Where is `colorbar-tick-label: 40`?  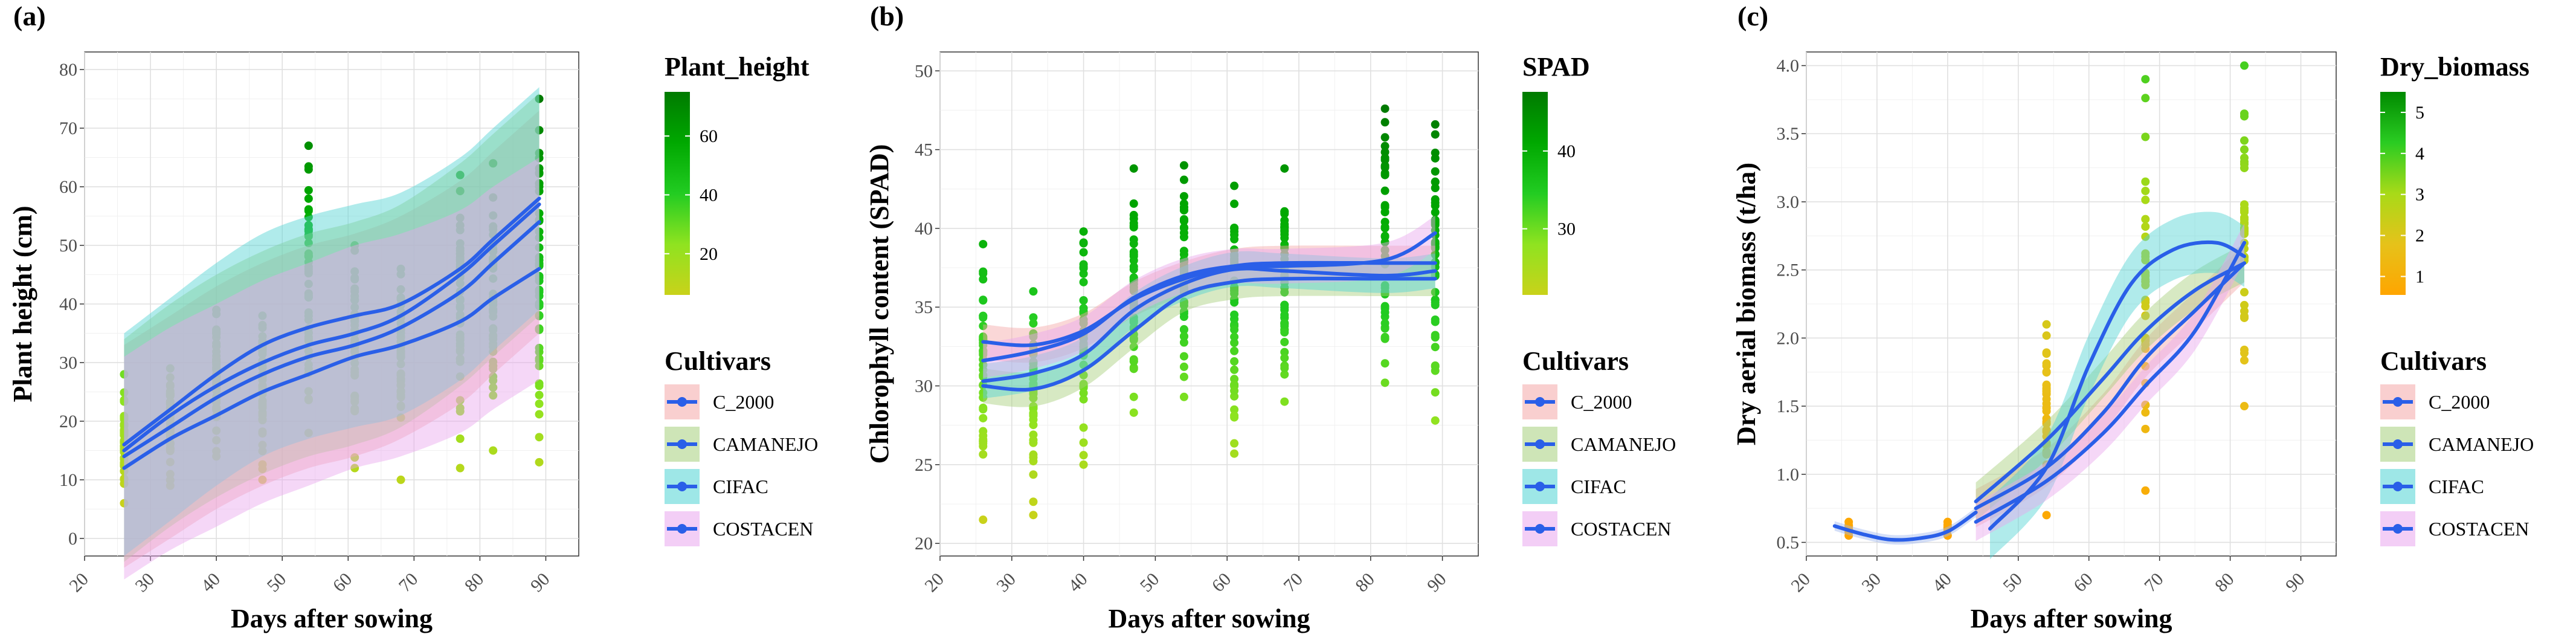
colorbar-tick-label: 40 is located at coordinates (709, 195).